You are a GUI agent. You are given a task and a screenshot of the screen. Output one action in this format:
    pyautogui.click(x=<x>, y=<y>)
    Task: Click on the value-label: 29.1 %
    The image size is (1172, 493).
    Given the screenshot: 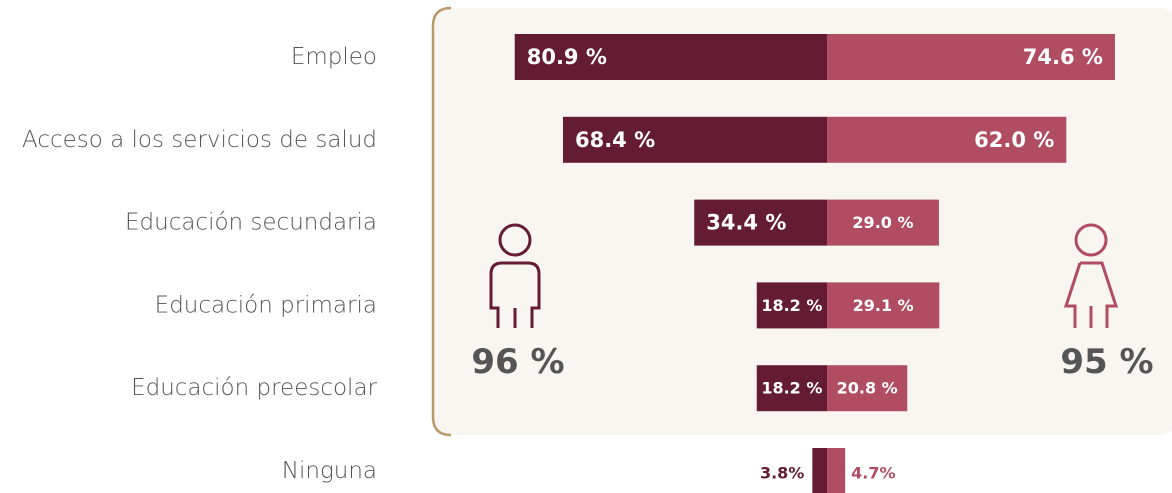 What is the action you would take?
    pyautogui.click(x=883, y=305)
    